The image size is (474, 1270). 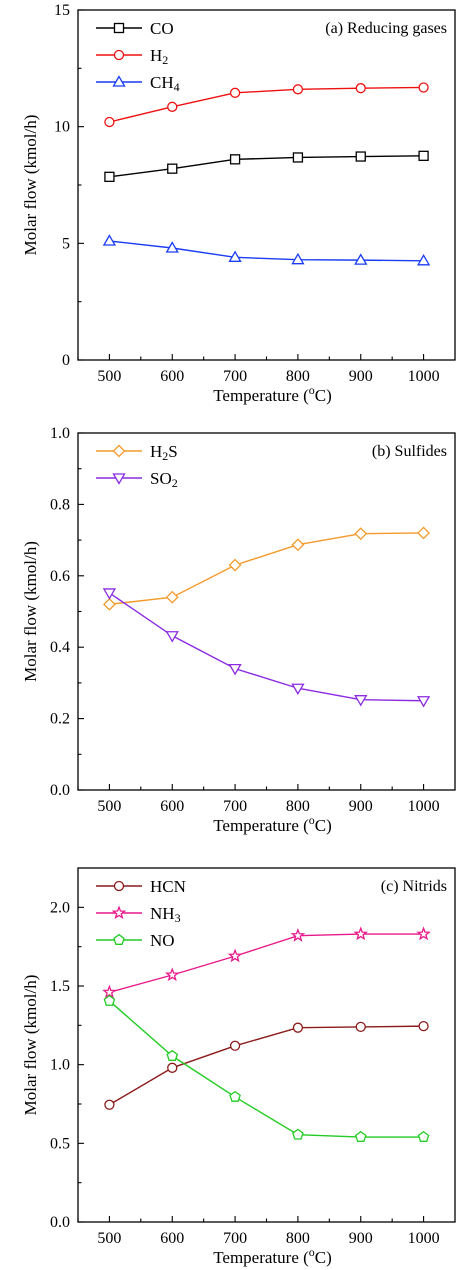 I want to click on y-tick-label: 0.6, so click(x=60, y=576).